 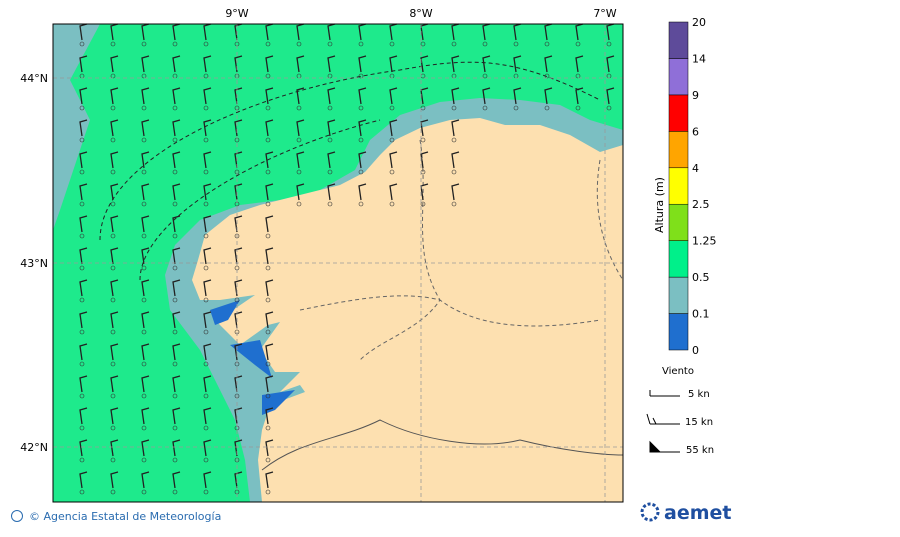 What do you see at coordinates (699, 58) in the screenshot?
I see `colorbar-label: 14` at bounding box center [699, 58].